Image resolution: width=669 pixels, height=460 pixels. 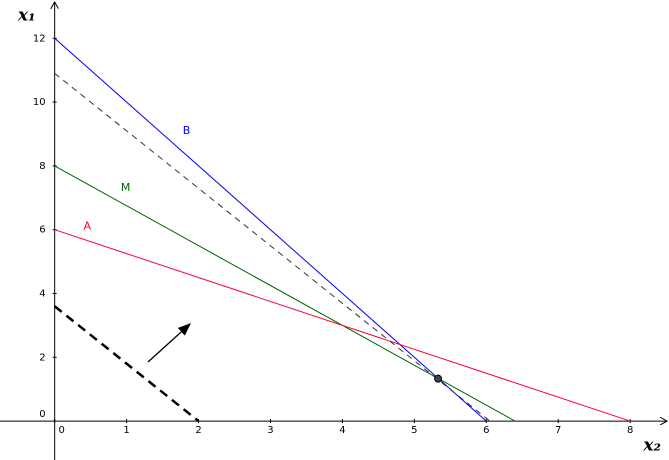 What do you see at coordinates (61, 430) in the screenshot?
I see `x-tick-label: 0` at bounding box center [61, 430].